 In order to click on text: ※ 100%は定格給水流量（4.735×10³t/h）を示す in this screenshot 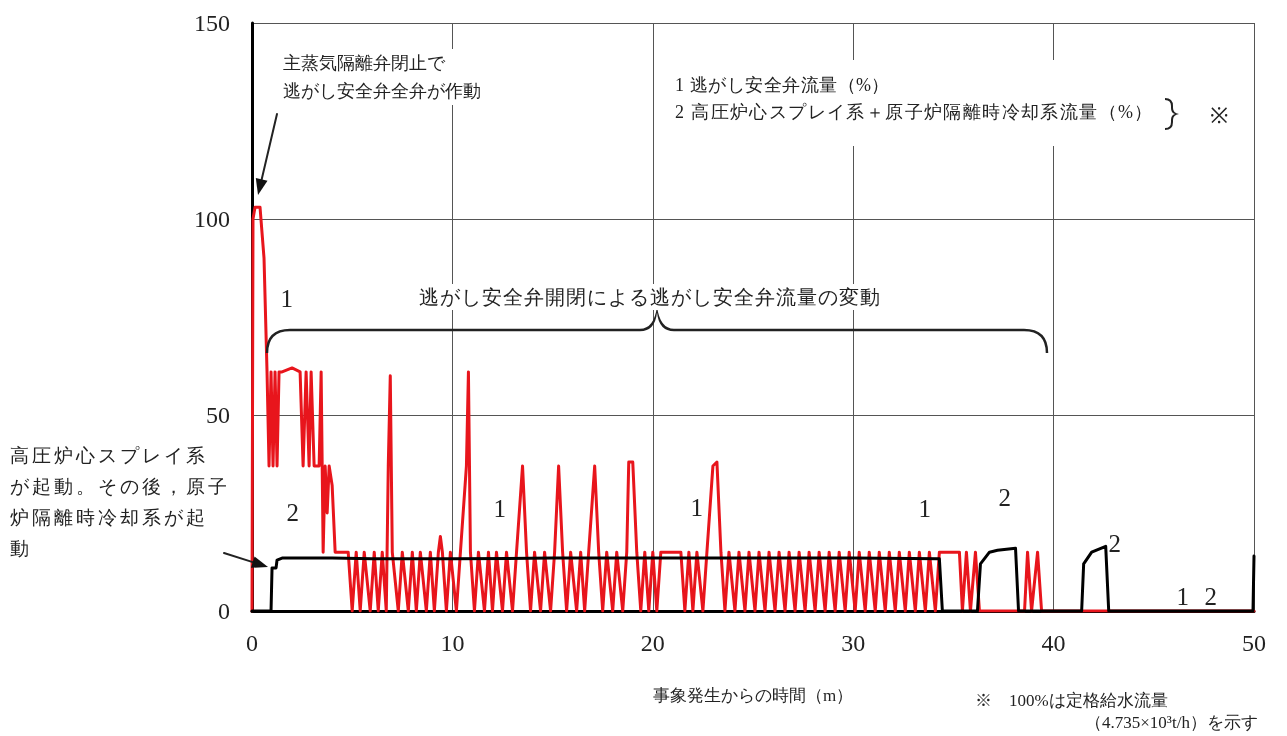, I will do `click(1116, 712)`.